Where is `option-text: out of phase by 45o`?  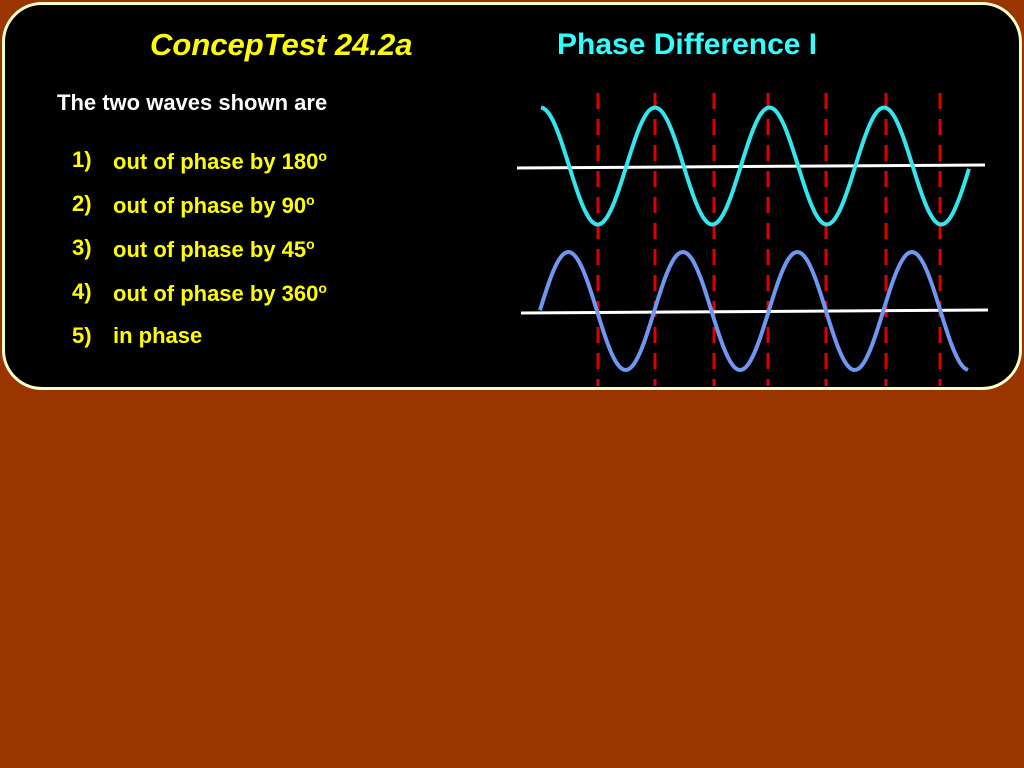
option-text: out of phase by 45o is located at coordinates (214, 249).